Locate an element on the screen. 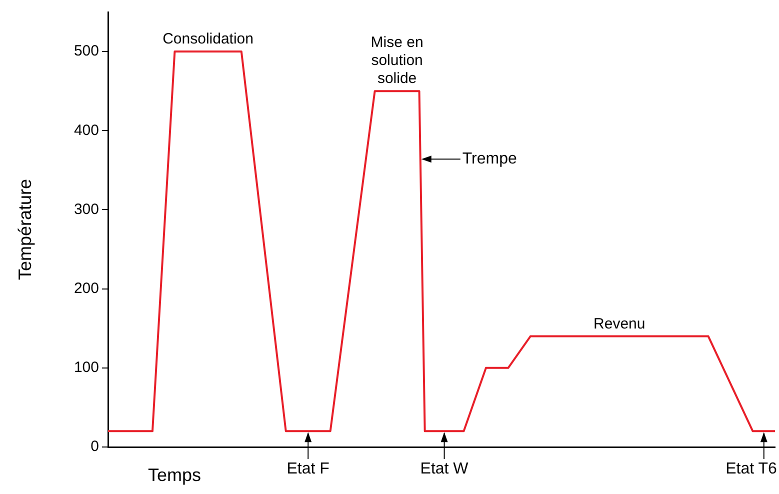 The height and width of the screenshot is (494, 779). y-tick-label: 300 is located at coordinates (86, 209).